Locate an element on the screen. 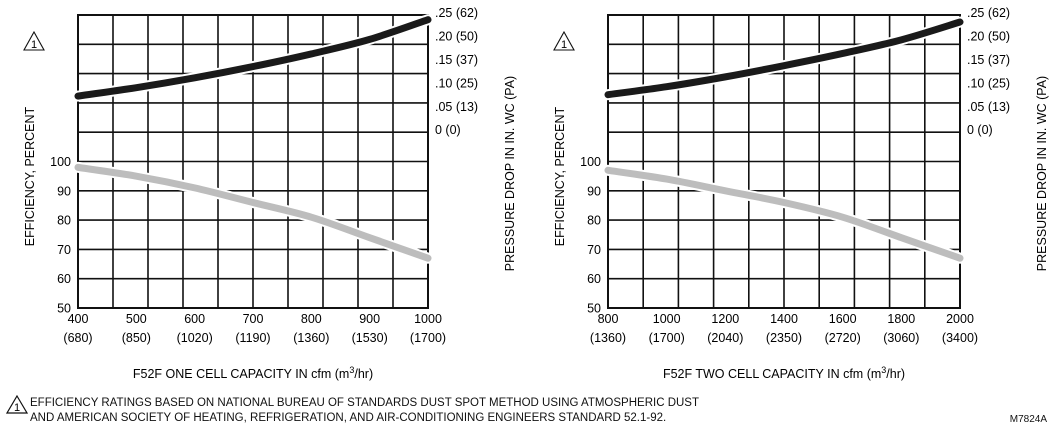 The height and width of the screenshot is (444, 1055). chart2-pressure-tick-label: .25 (62) is located at coordinates (988, 13).